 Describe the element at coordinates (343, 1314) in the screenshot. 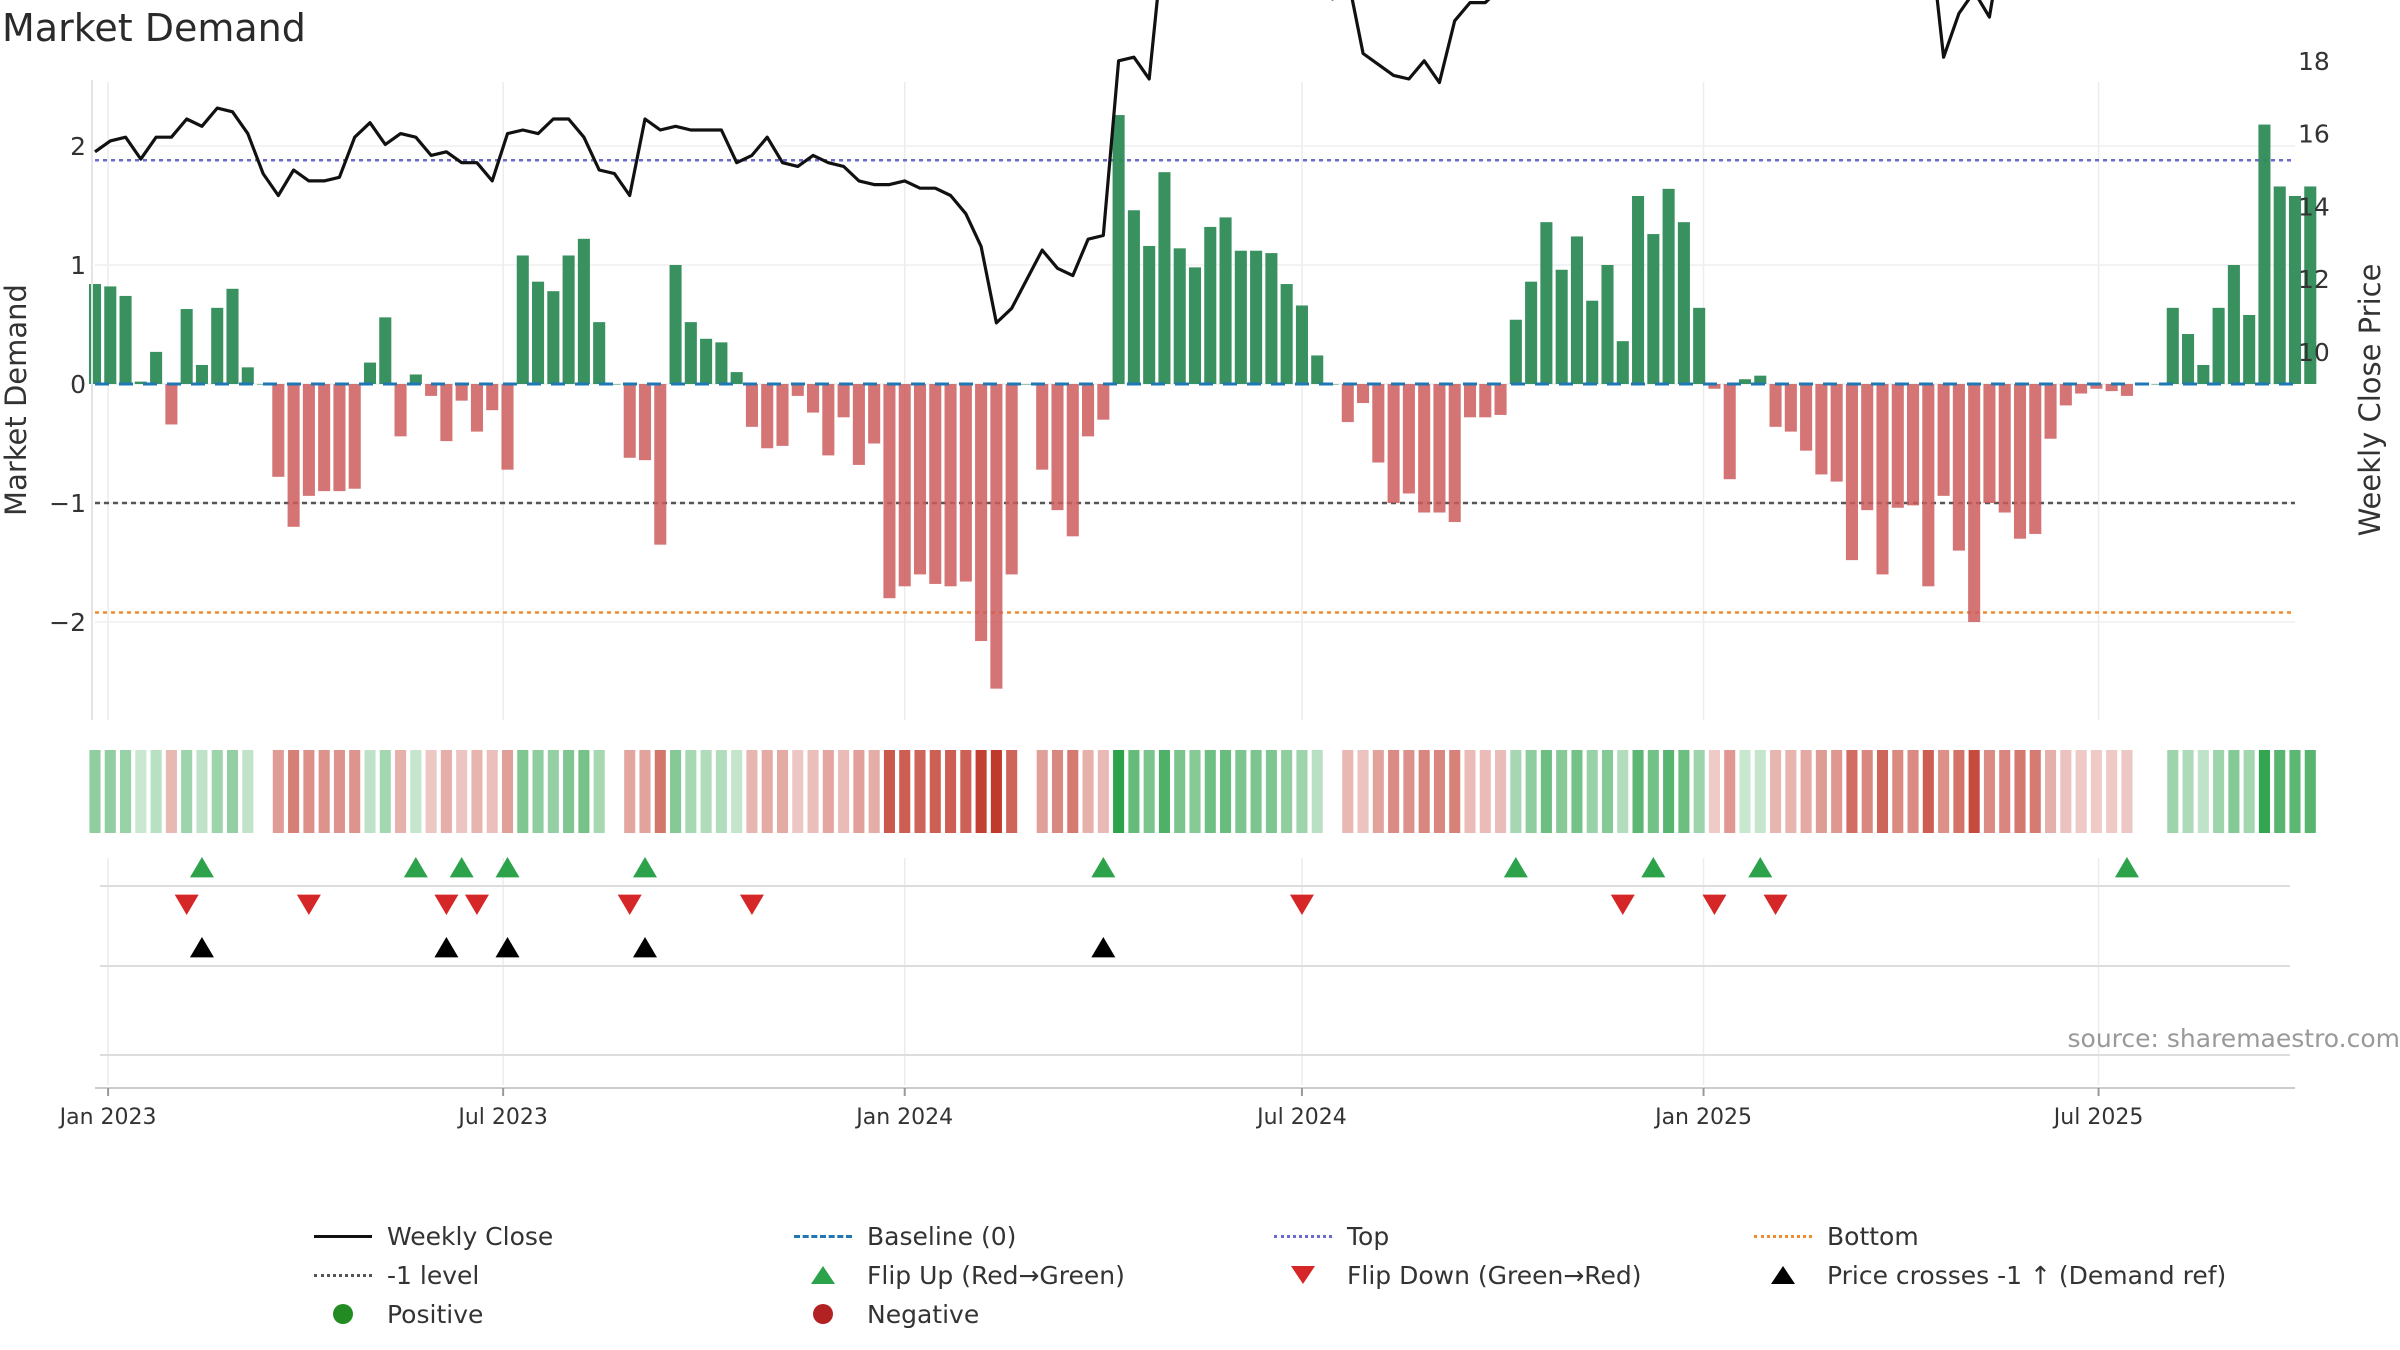

I see `positive-dot-icon` at that location.